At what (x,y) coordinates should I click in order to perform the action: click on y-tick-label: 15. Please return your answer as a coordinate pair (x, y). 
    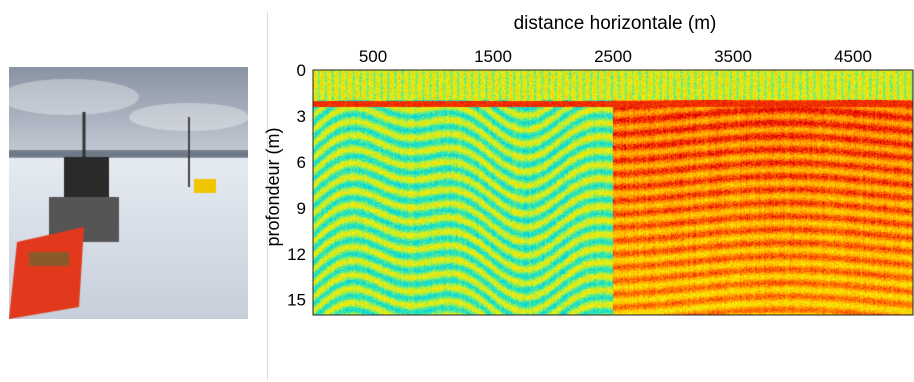
    Looking at the image, I should click on (296, 300).